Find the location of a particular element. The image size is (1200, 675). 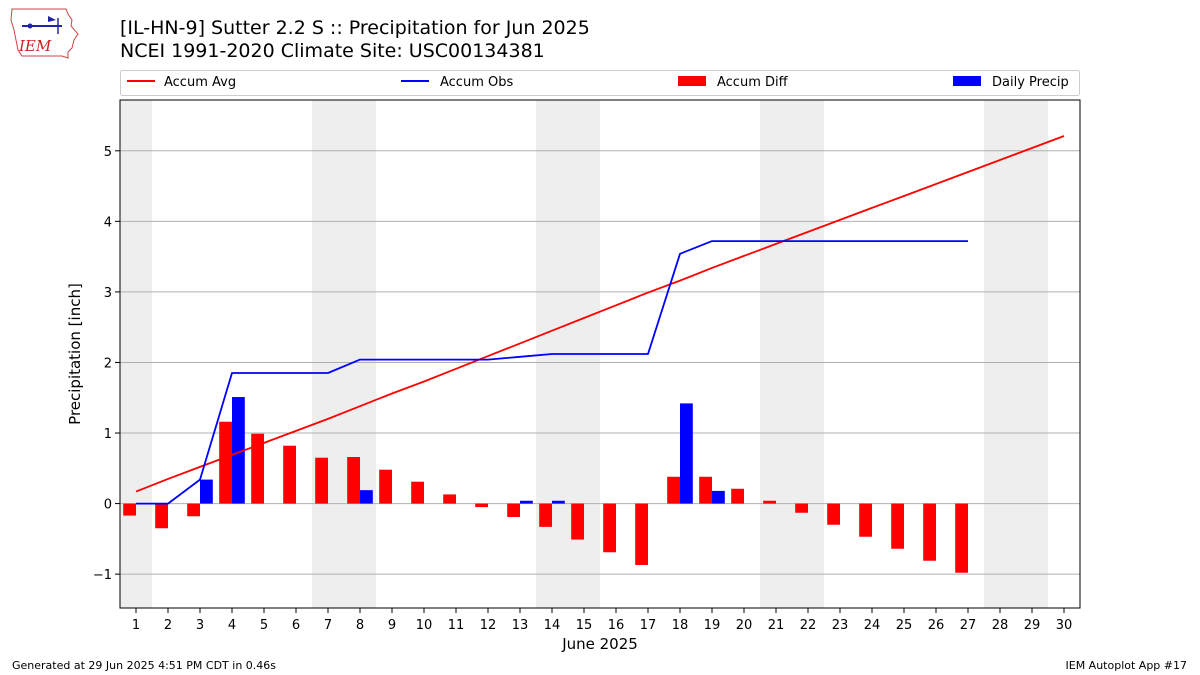

y-tick-label: 3 is located at coordinates (108, 293).